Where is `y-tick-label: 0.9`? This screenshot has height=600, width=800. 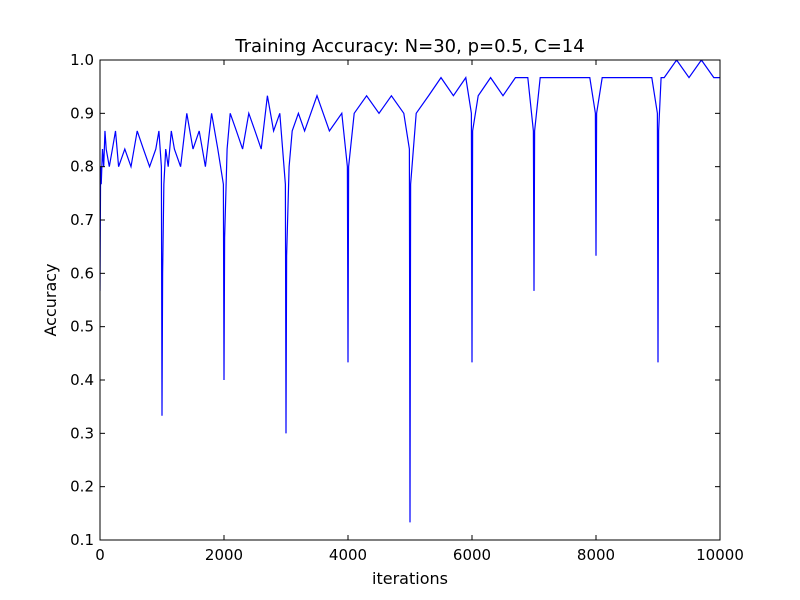 y-tick-label: 0.9 is located at coordinates (82, 113).